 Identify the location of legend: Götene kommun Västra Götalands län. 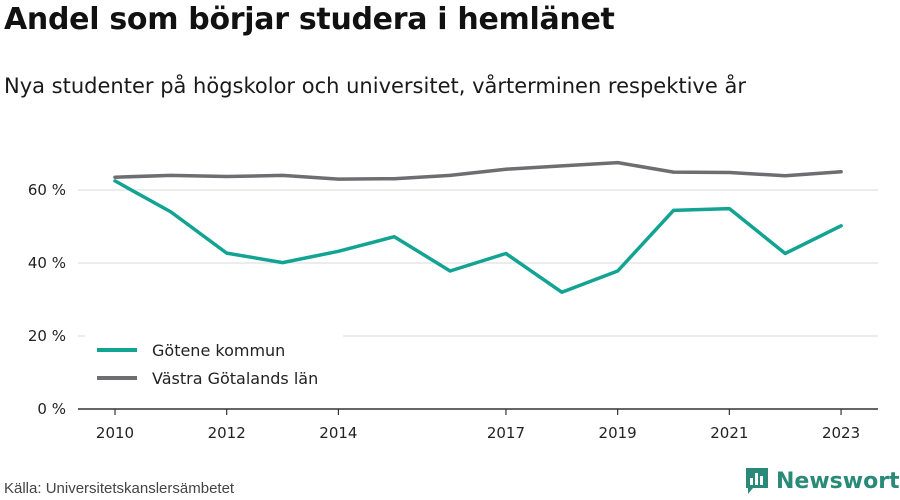
(214, 366).